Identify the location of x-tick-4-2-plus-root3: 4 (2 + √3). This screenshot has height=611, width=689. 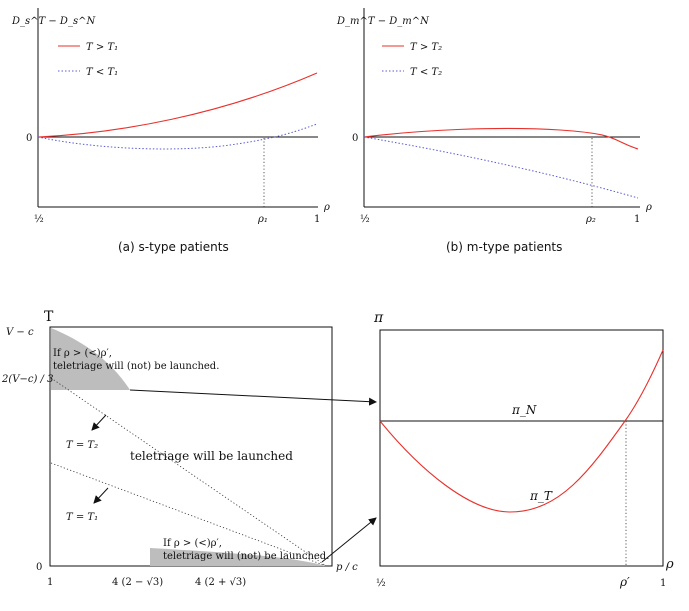
(220, 582).